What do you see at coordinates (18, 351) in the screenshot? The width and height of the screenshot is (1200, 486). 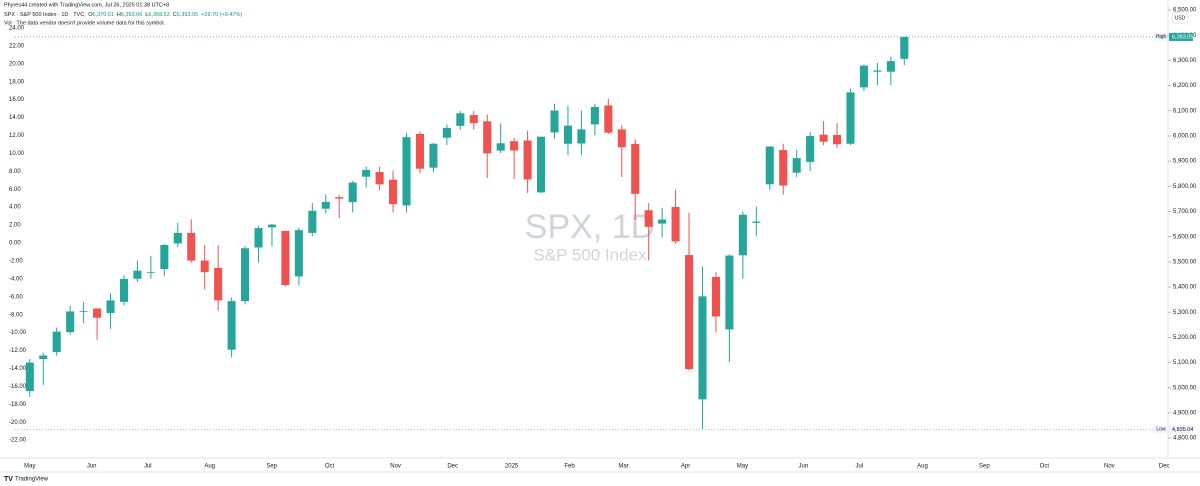 I see `y2-tick-label: -12.00` at bounding box center [18, 351].